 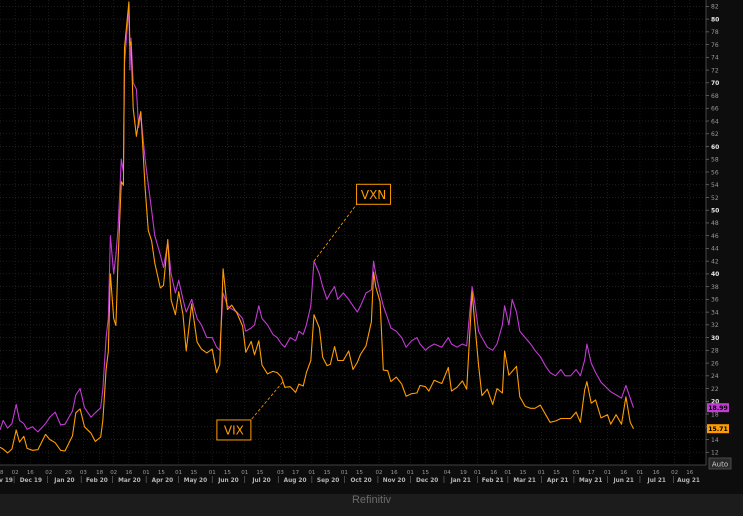 I want to click on annotation-box-vxn, so click(x=374, y=194).